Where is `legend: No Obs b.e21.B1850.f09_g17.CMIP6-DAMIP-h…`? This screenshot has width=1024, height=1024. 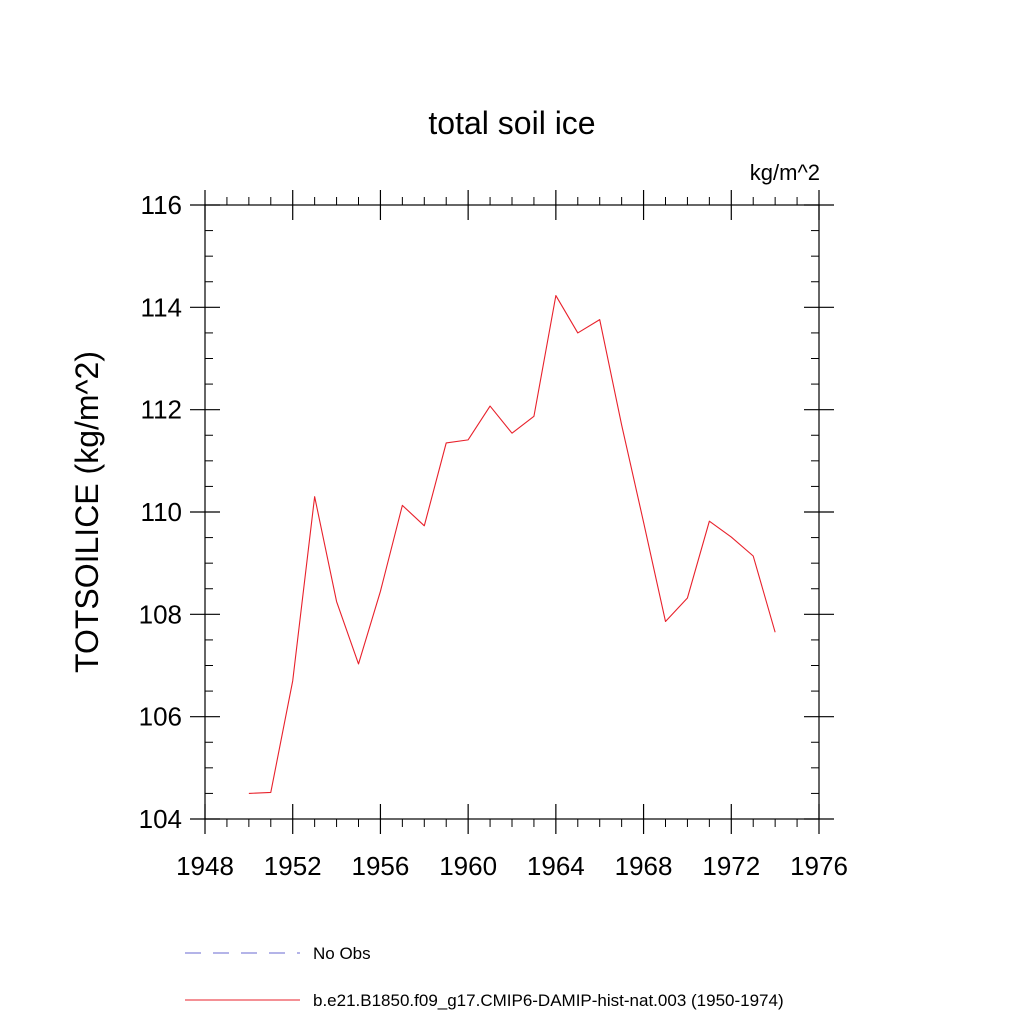 legend: No Obs b.e21.B1850.f09_g17.CMIP6-DAMIP-h… is located at coordinates (484, 977).